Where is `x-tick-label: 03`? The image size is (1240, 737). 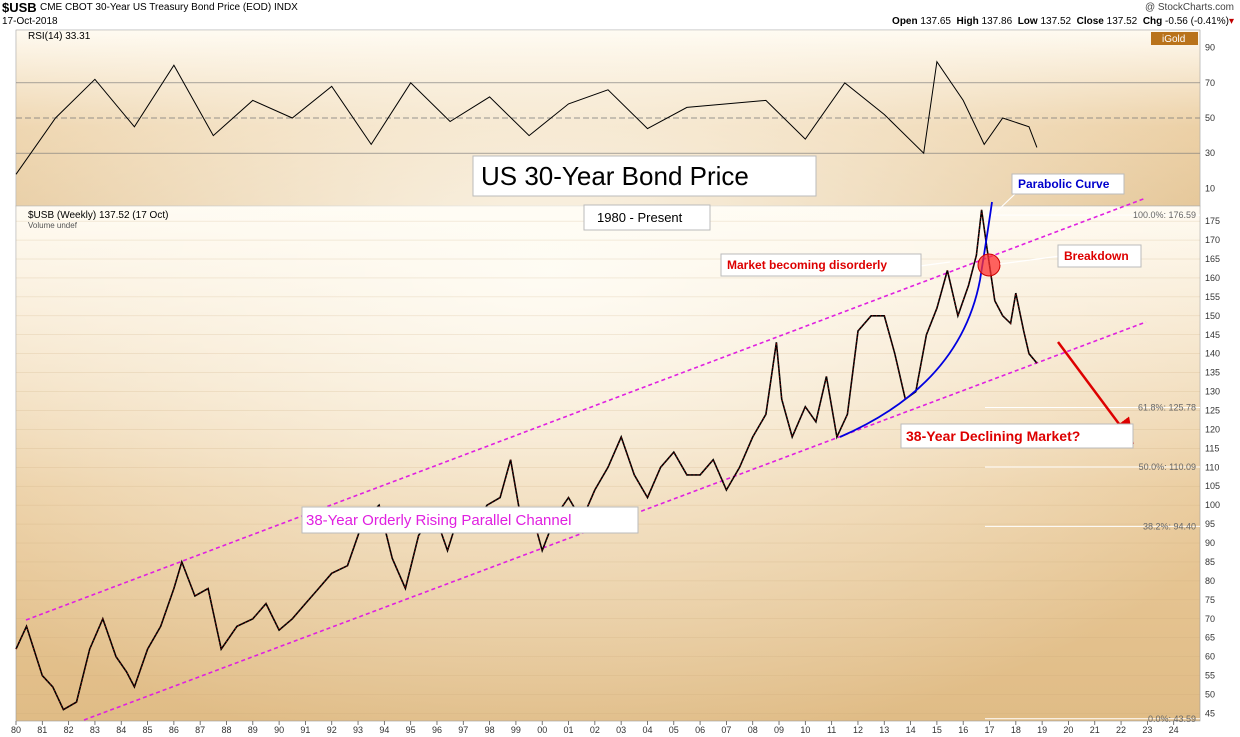
x-tick-label: 03 is located at coordinates (621, 730).